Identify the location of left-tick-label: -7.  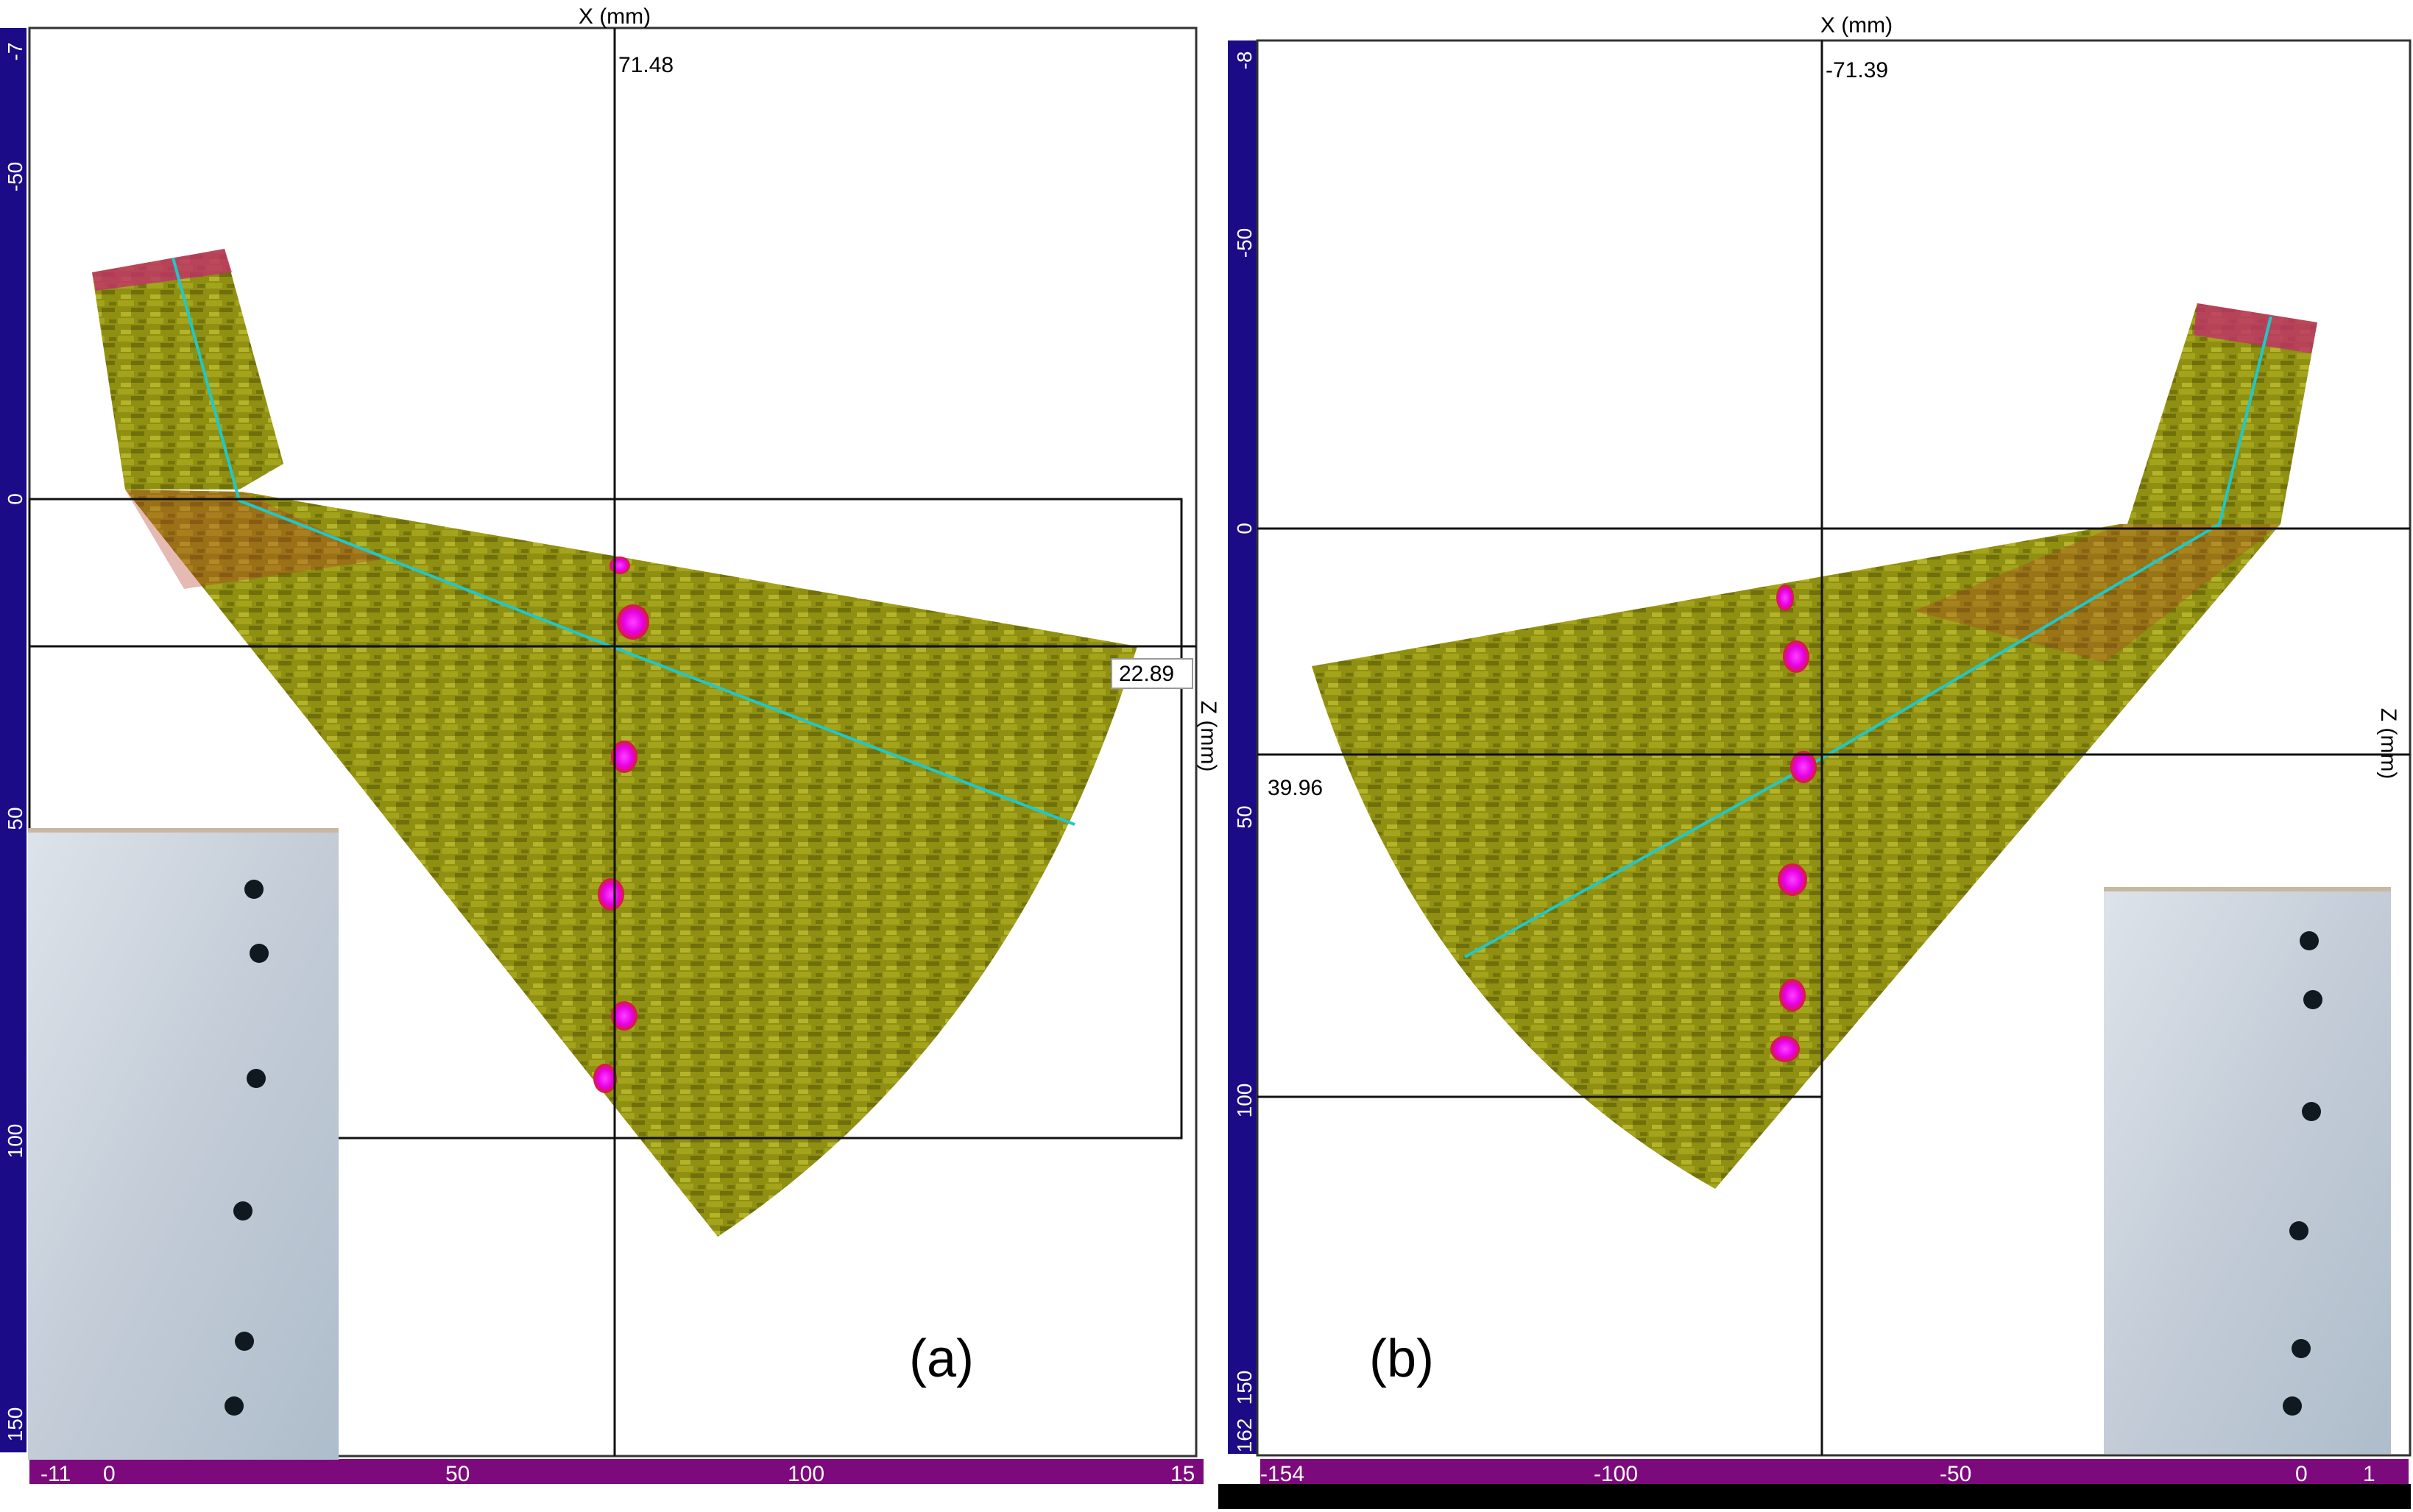
(15, 52).